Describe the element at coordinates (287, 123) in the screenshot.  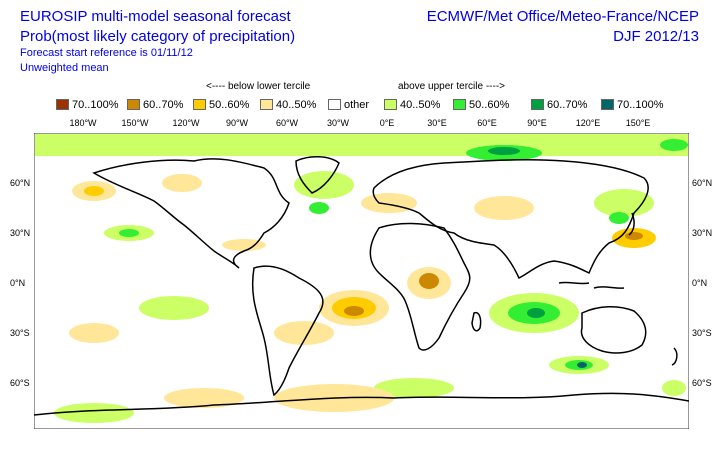
I see `lon-label-top: 60°W` at that location.